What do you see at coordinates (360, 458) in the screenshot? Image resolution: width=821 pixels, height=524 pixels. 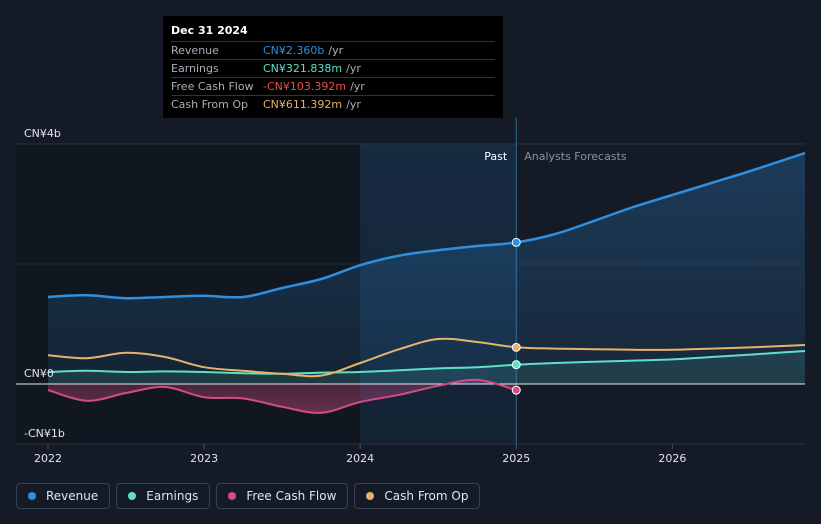 I see `x-tick-label: 2024` at bounding box center [360, 458].